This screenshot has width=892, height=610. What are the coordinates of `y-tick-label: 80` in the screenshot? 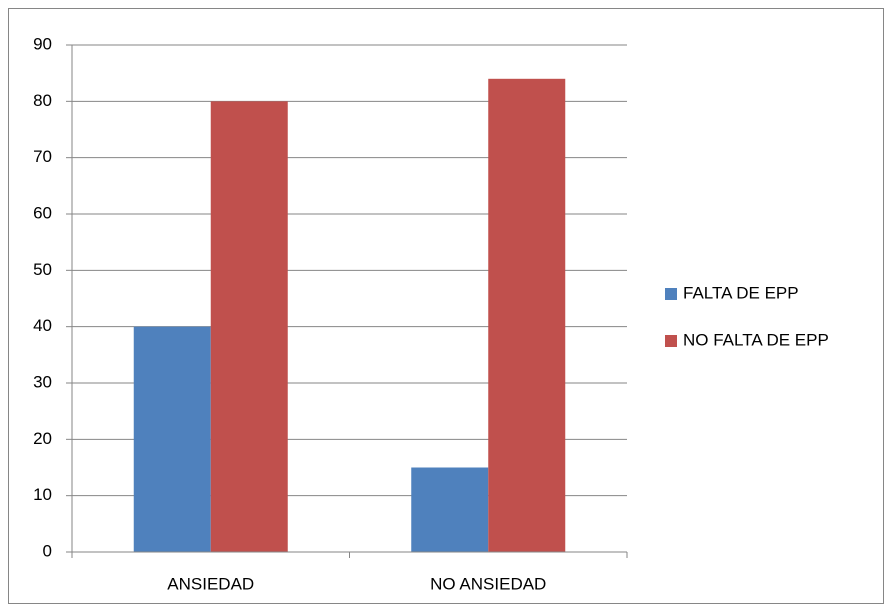 It's located at (42, 100).